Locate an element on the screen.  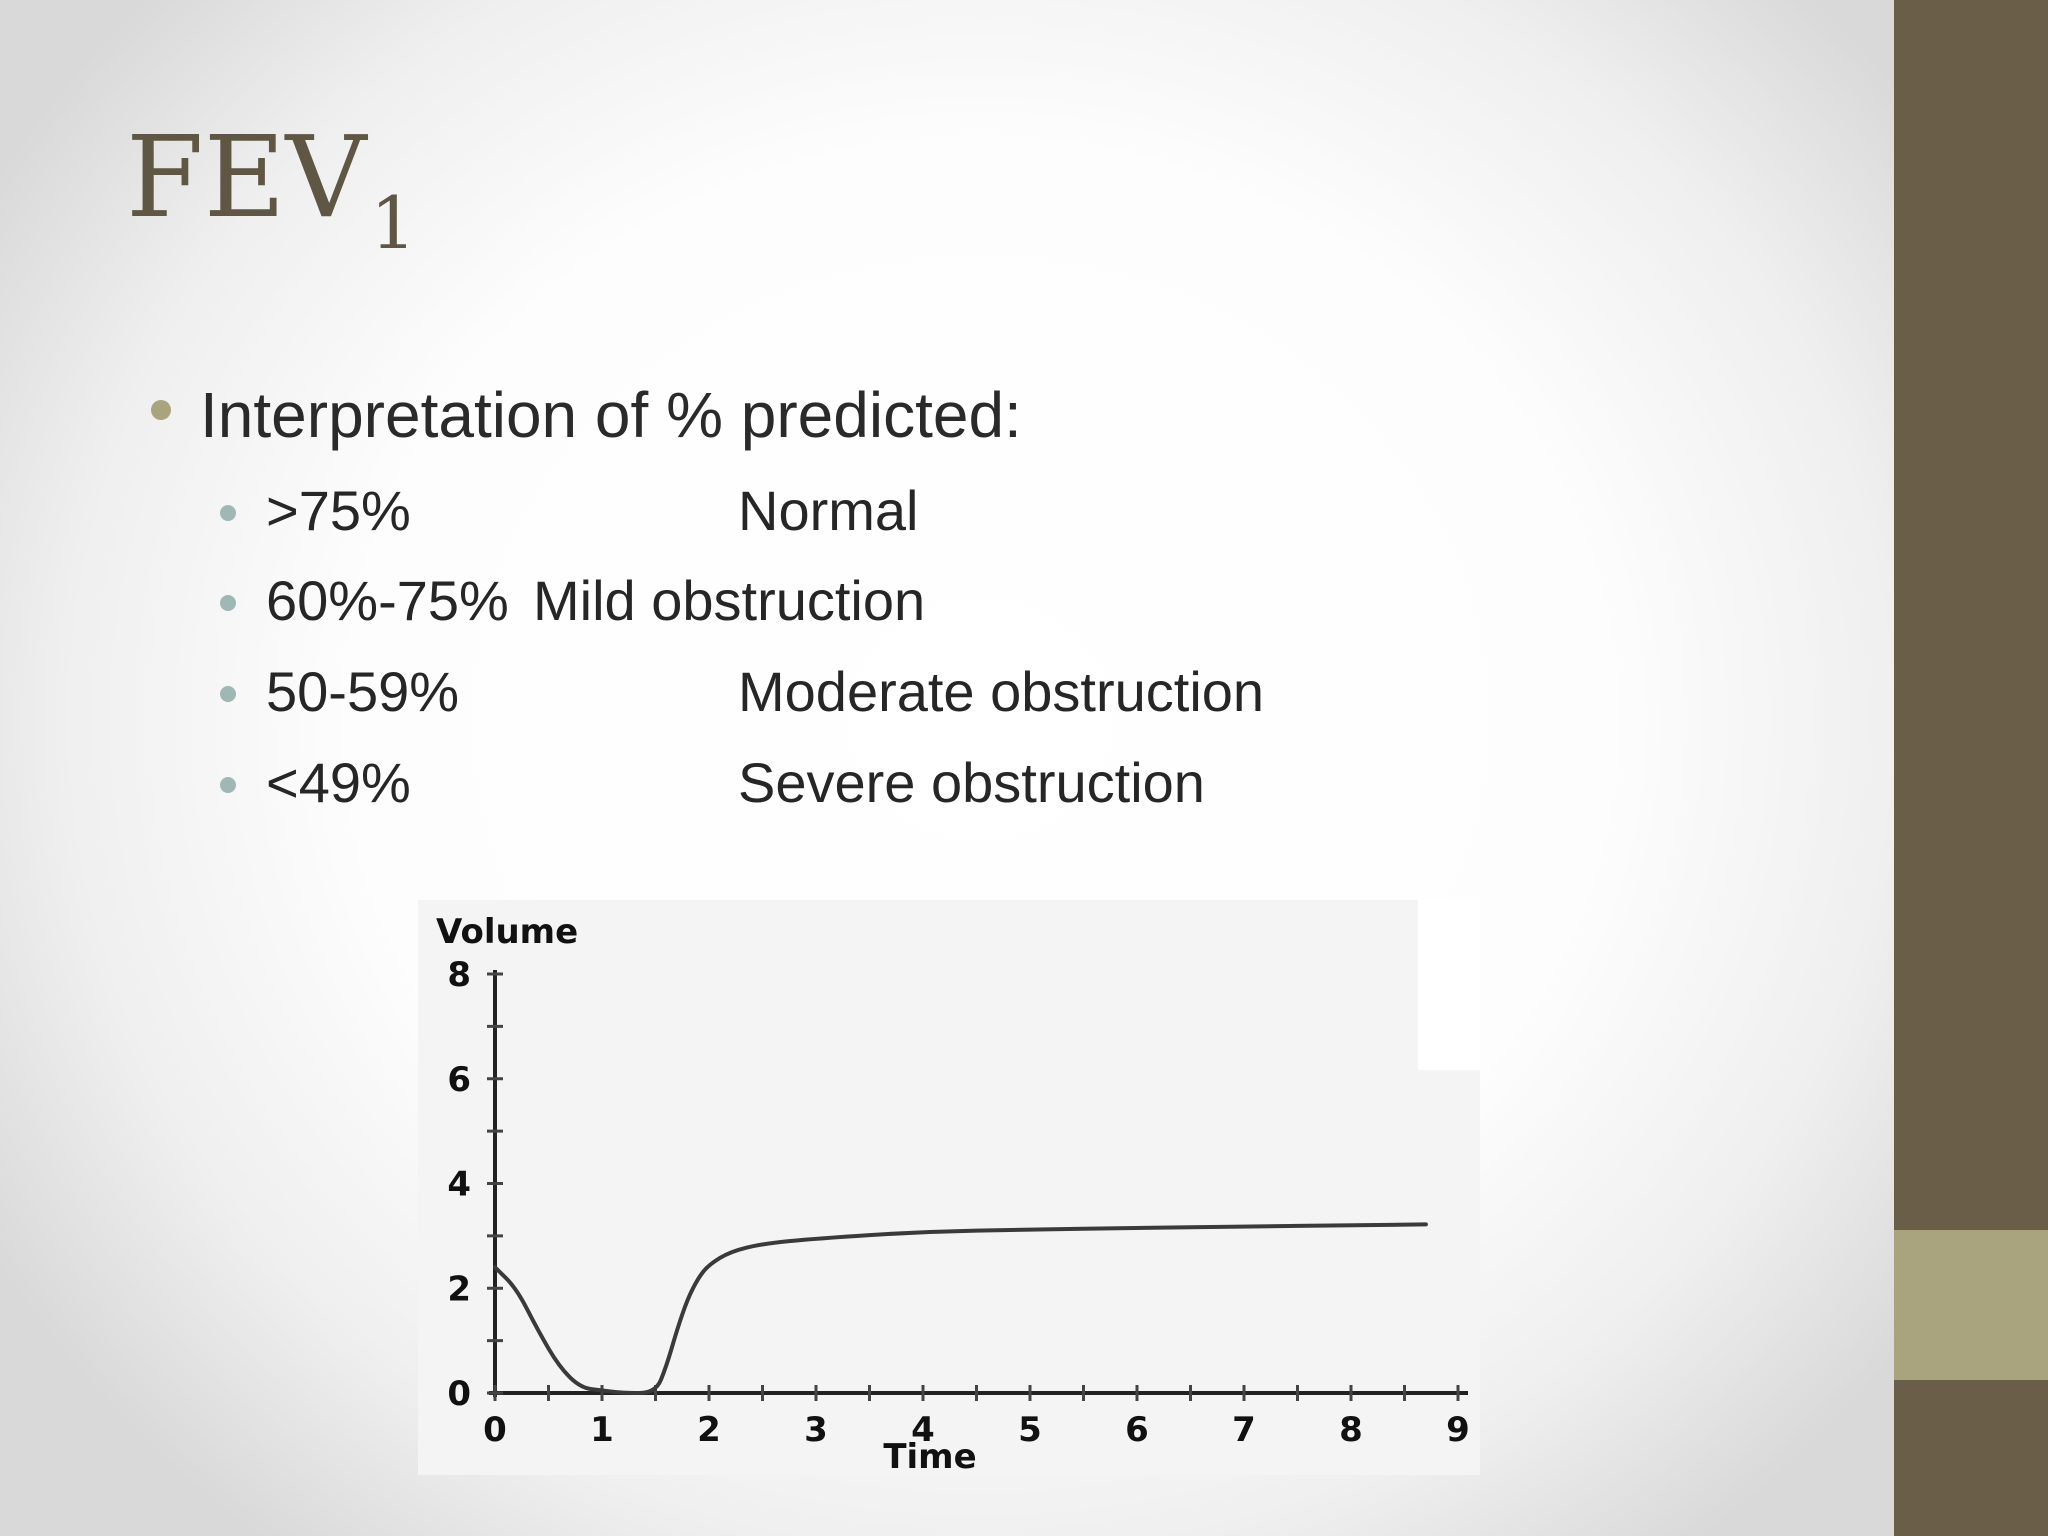
range-label: <49% is located at coordinates (338, 782).